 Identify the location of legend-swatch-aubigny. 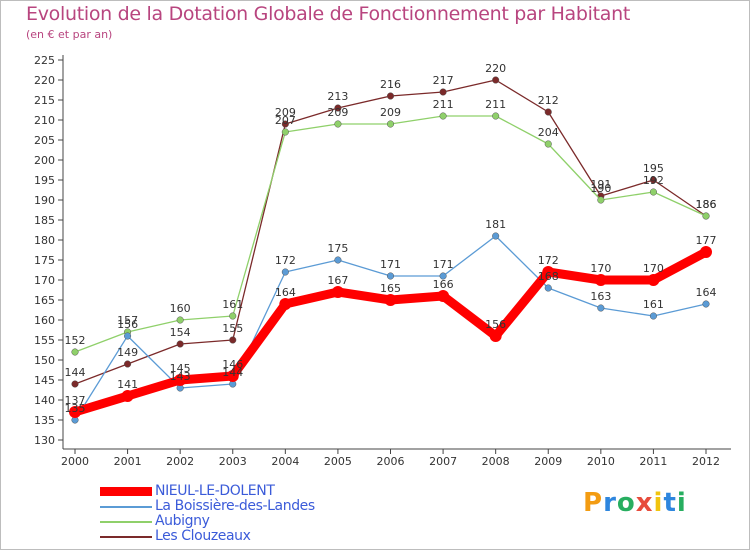
(126, 522).